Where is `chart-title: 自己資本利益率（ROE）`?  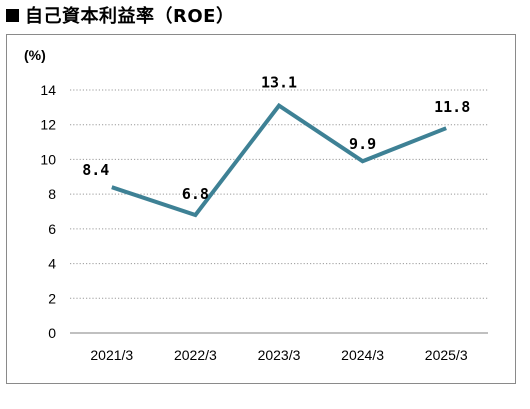
chart-title: 自己資本利益率（ROE） is located at coordinates (120, 15).